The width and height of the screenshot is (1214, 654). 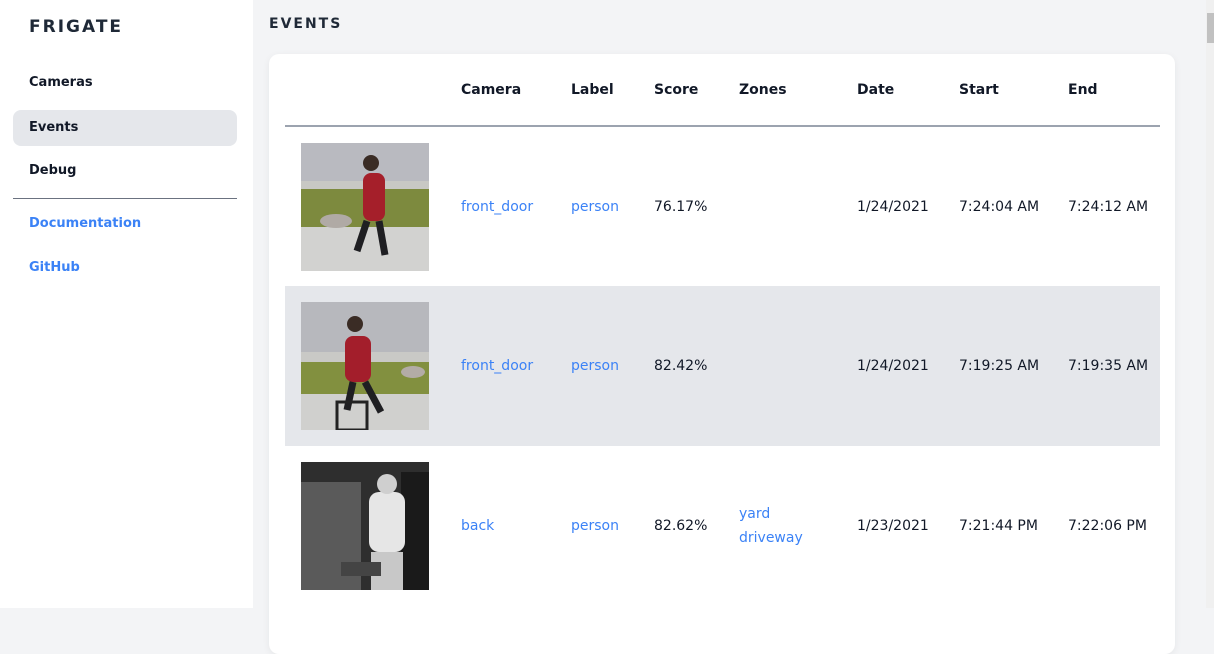 I want to click on header-zones: Zones, so click(x=798, y=90).